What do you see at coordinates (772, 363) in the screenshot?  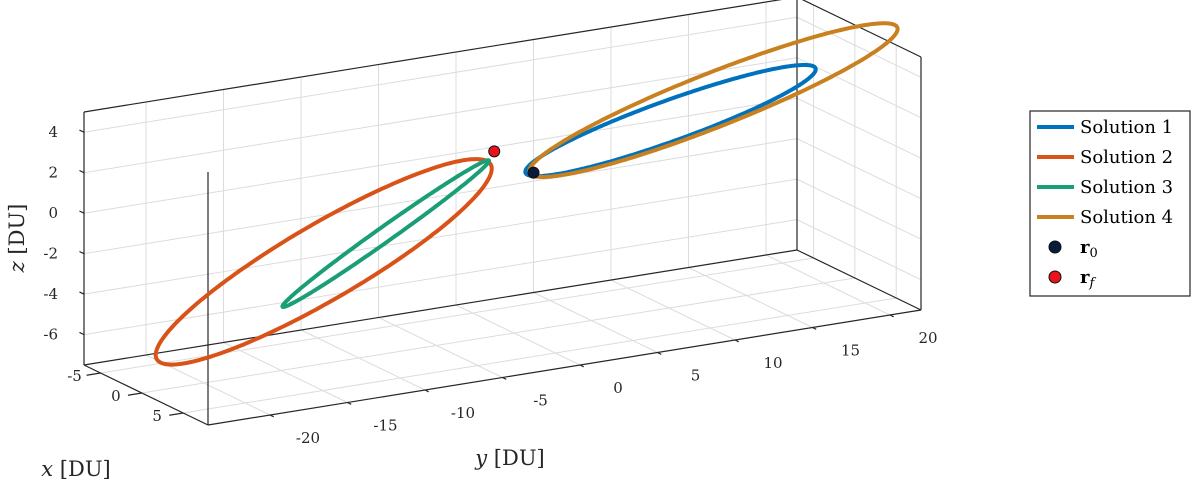 I see `y-tick-label: 10` at bounding box center [772, 363].